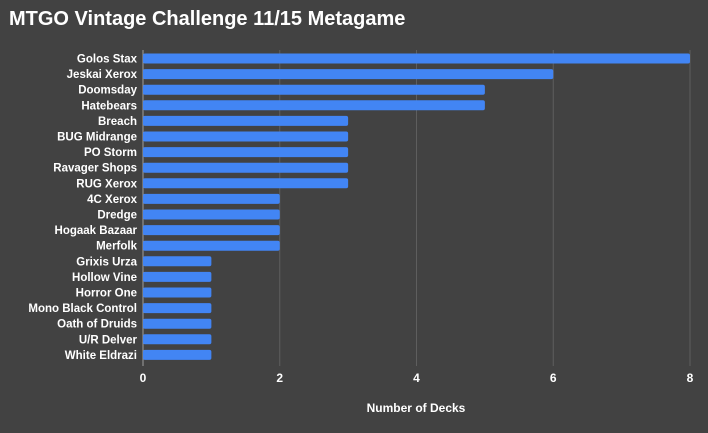  What do you see at coordinates (106, 294) in the screenshot?
I see `category-label: Horror One` at bounding box center [106, 294].